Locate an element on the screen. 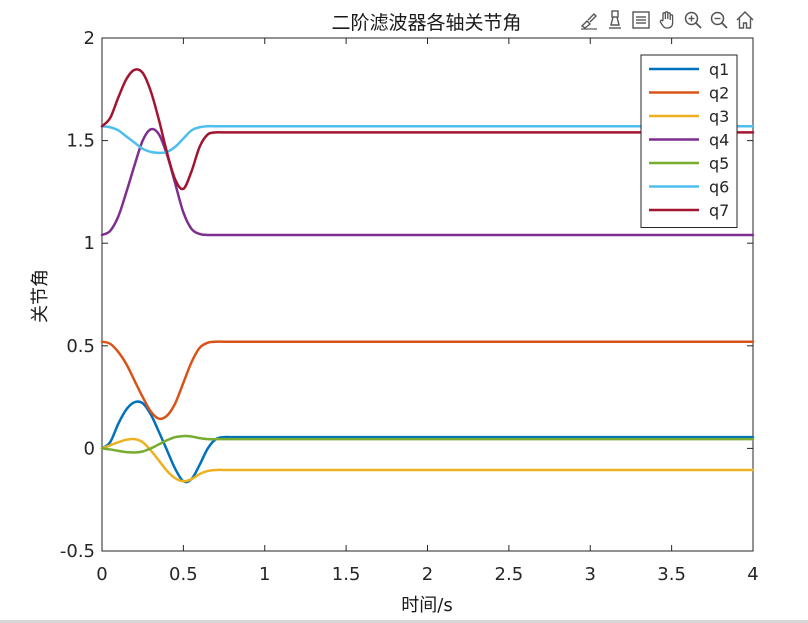 Image resolution: width=808 pixels, height=623 pixels. x-tick-label: 3.5 is located at coordinates (671, 574).